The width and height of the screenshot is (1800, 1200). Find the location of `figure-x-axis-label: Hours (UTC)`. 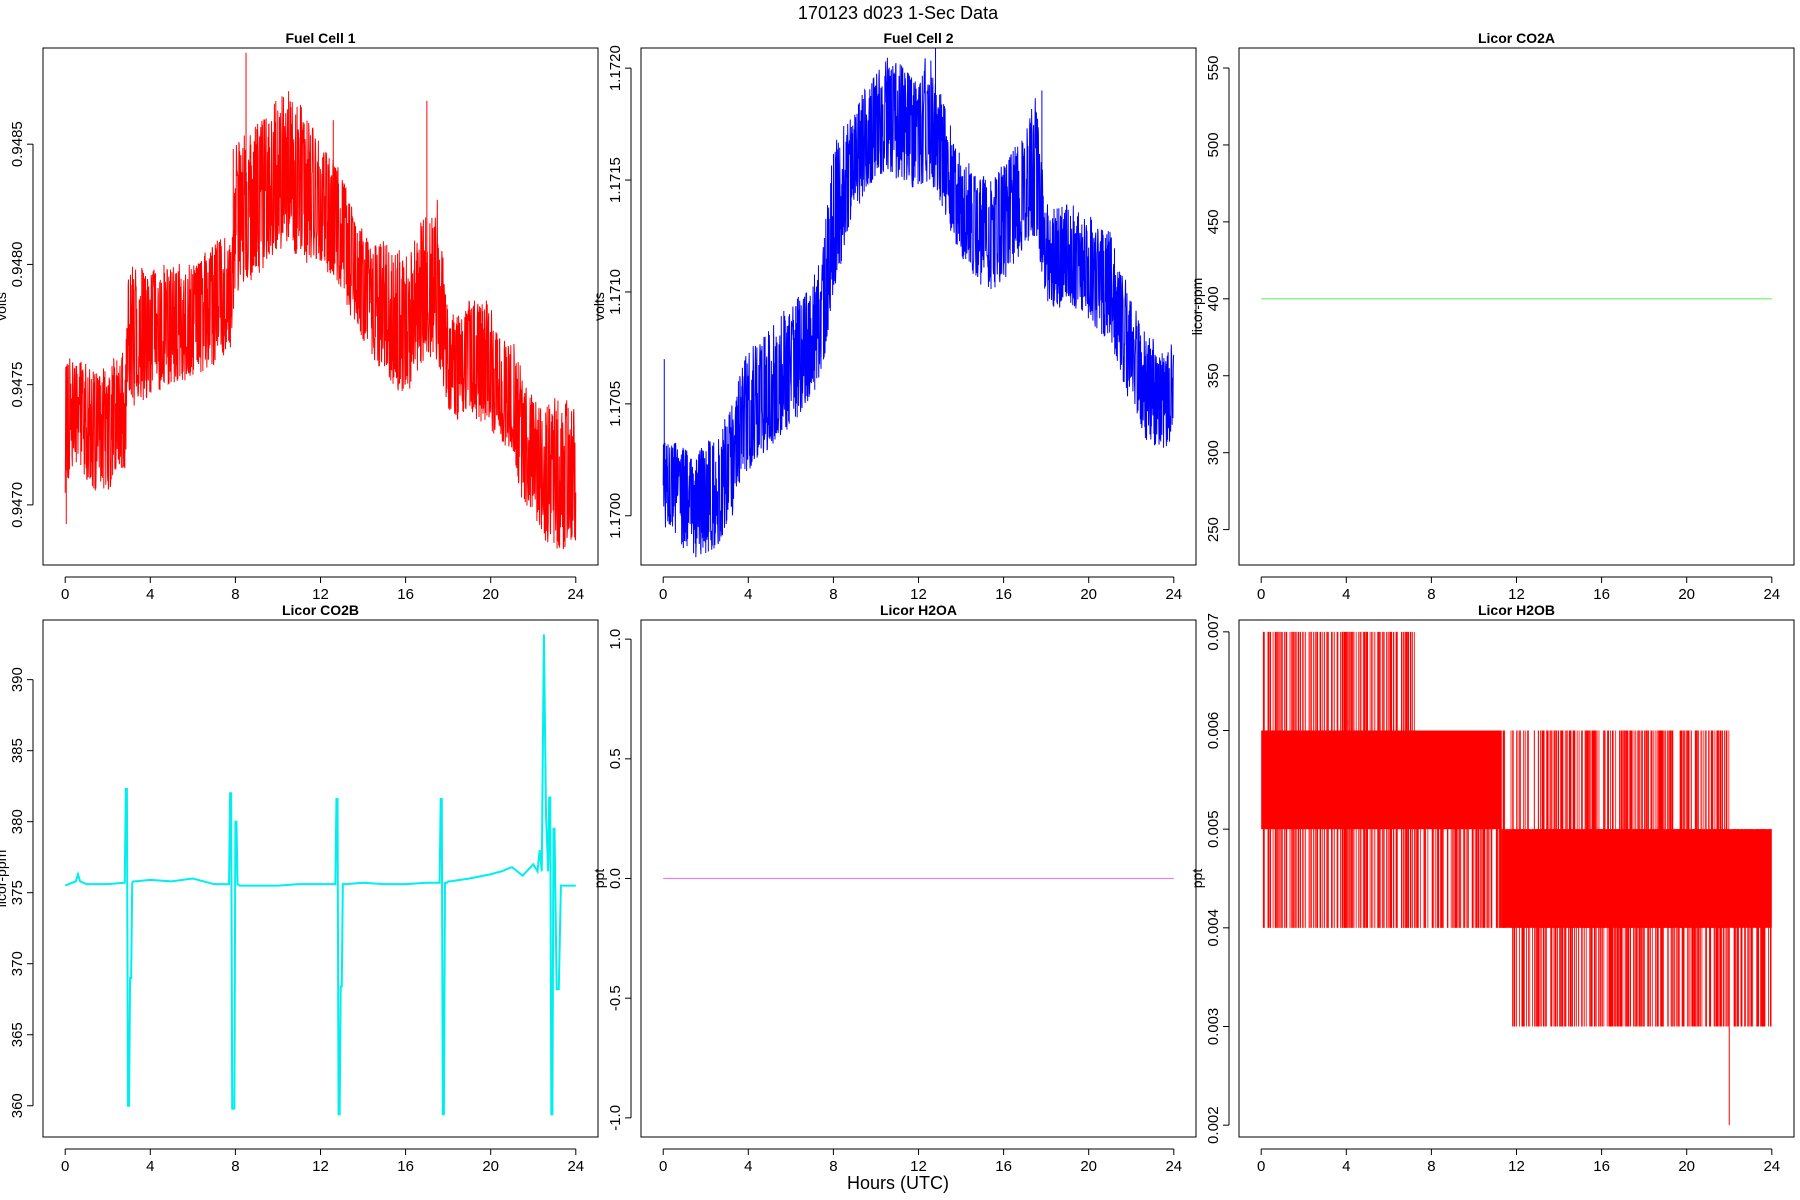

figure-x-axis-label: Hours (UTC) is located at coordinates (898, 1183).